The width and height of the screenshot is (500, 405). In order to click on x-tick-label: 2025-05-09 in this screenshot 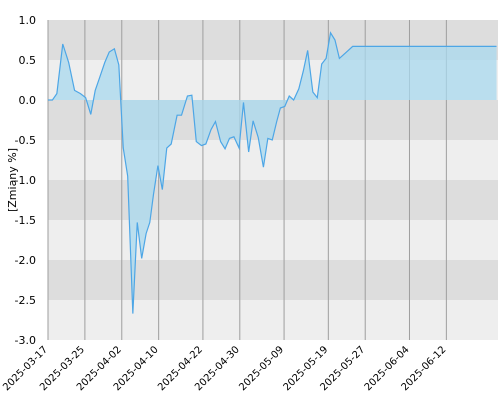, I will do `click(261, 368)`.